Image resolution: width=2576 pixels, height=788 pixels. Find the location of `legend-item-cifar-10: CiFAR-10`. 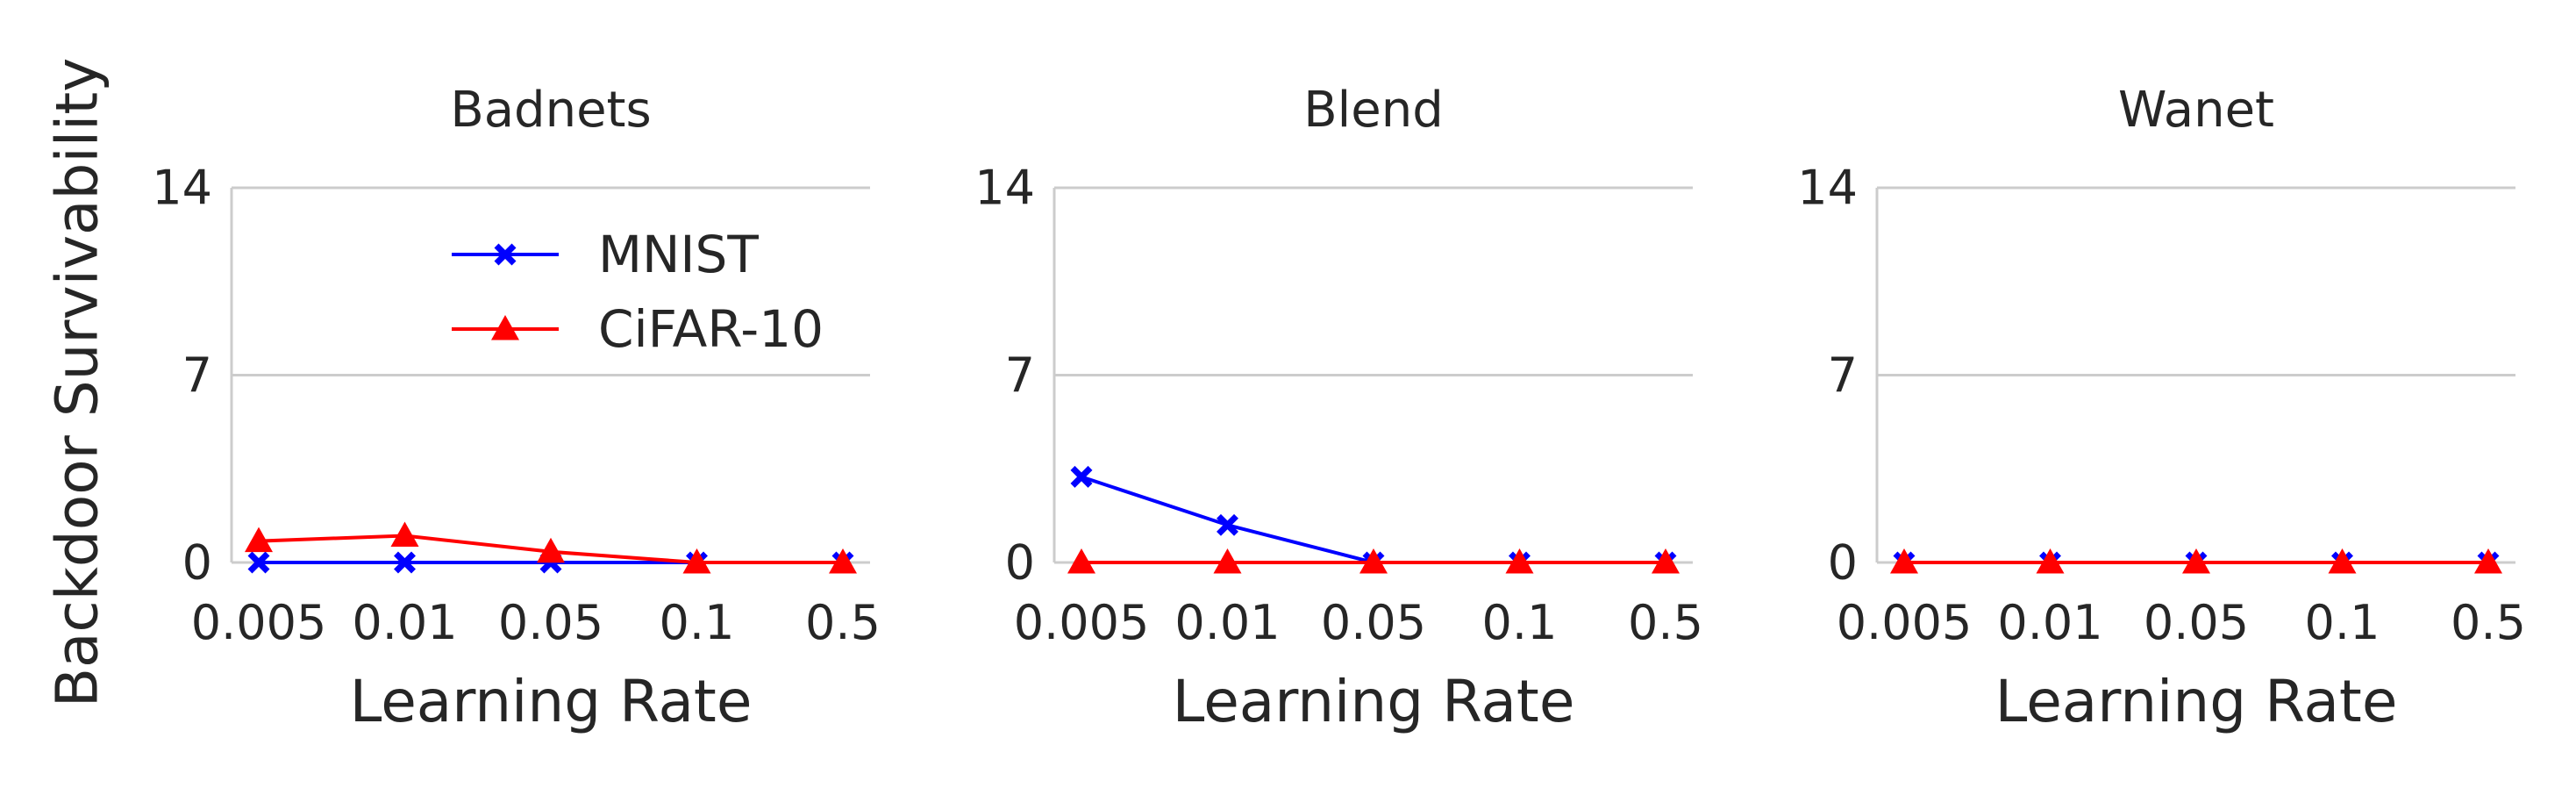

legend-item-cifar-10: CiFAR-10 is located at coordinates (638, 329).